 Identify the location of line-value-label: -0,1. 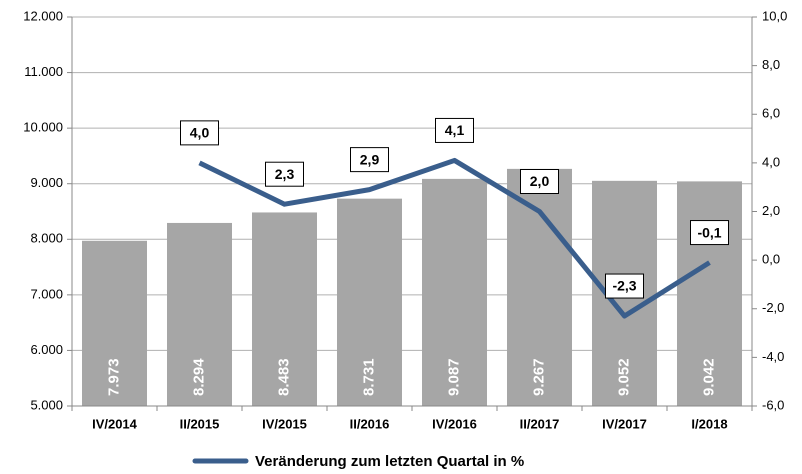
(709, 232).